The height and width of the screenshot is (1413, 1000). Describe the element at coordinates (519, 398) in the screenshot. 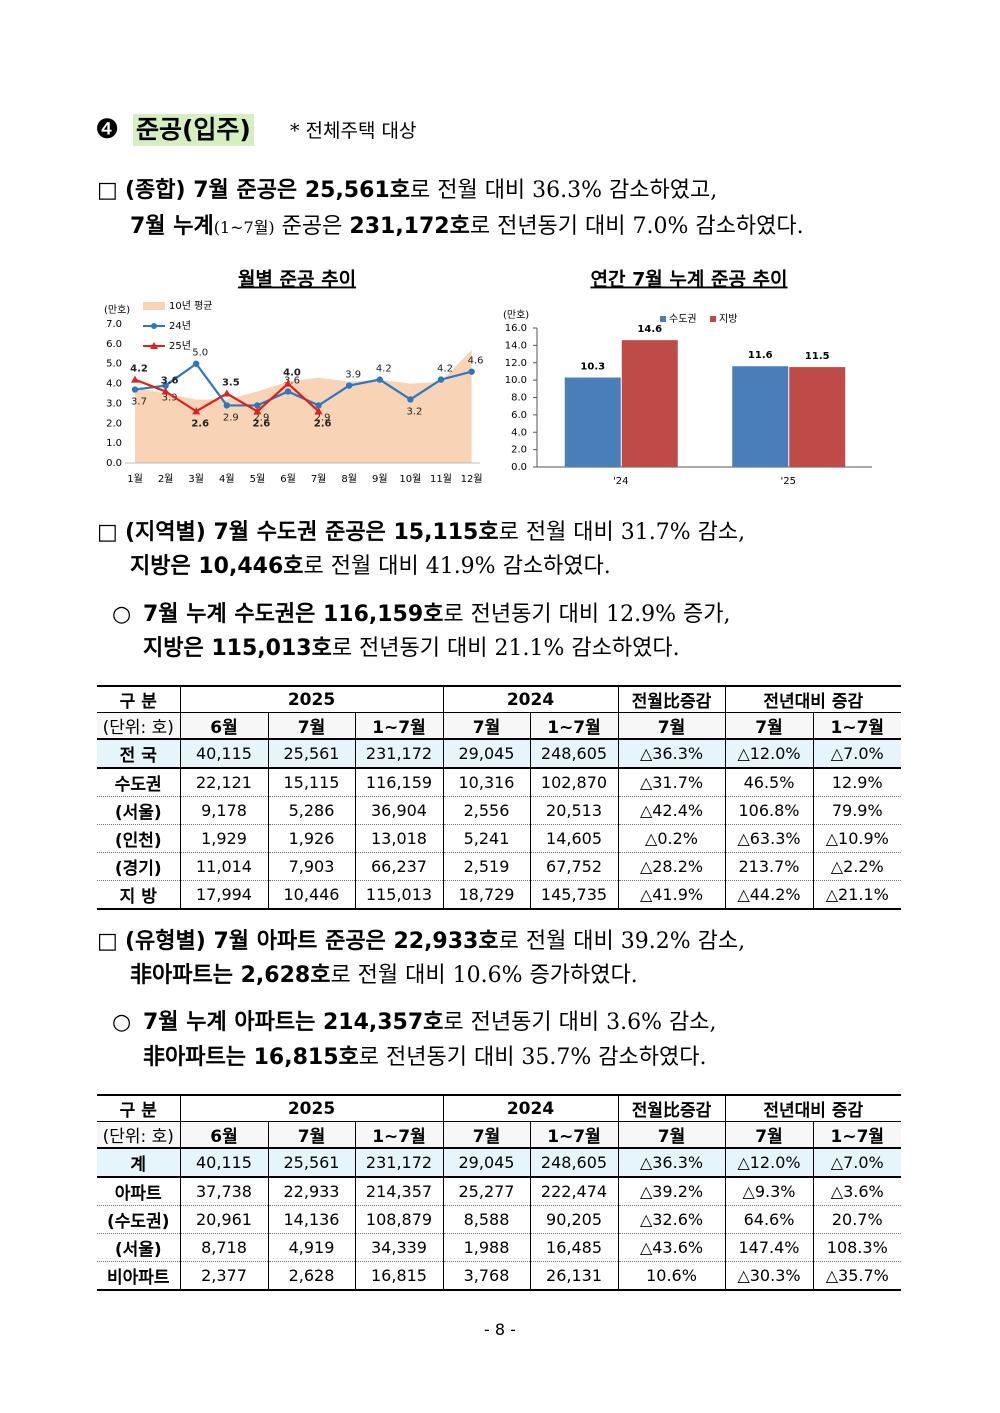

I see `y-tick-label: 8.0` at that location.